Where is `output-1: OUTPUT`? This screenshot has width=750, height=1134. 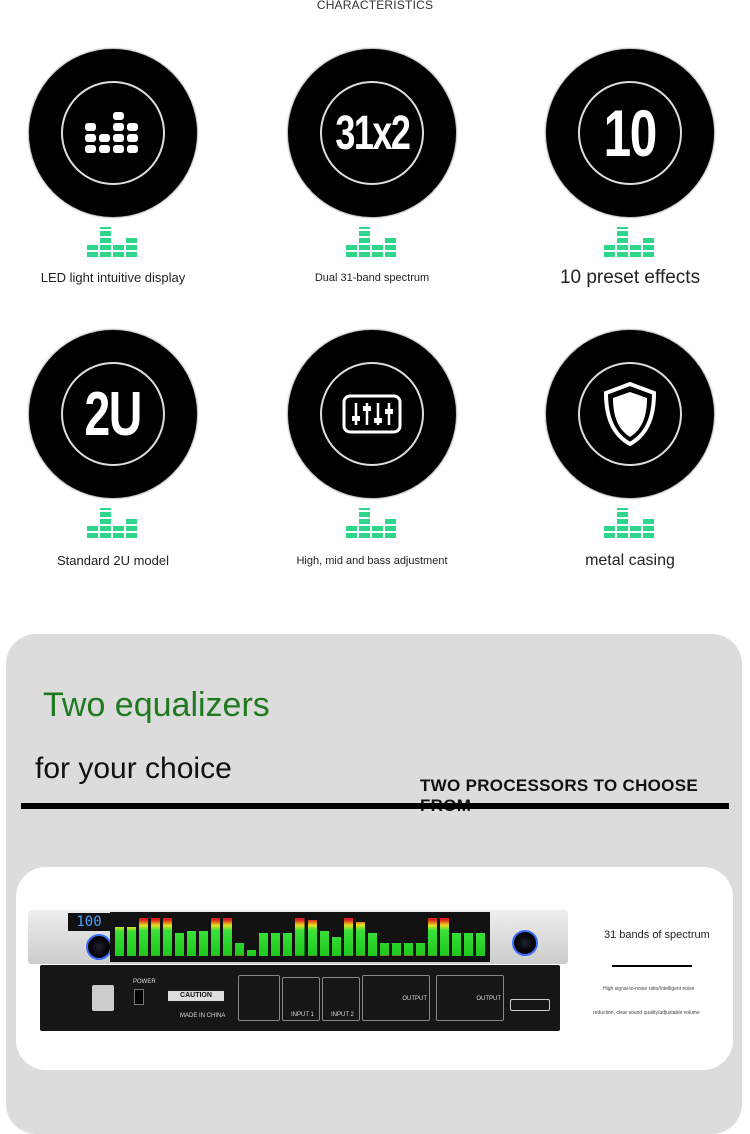
output-1: OUTPUT is located at coordinates (396, 998).